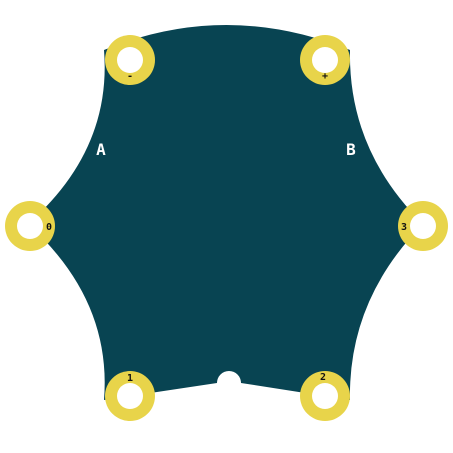 The width and height of the screenshot is (453, 453). I want to click on pad-plus: +, so click(325, 60).